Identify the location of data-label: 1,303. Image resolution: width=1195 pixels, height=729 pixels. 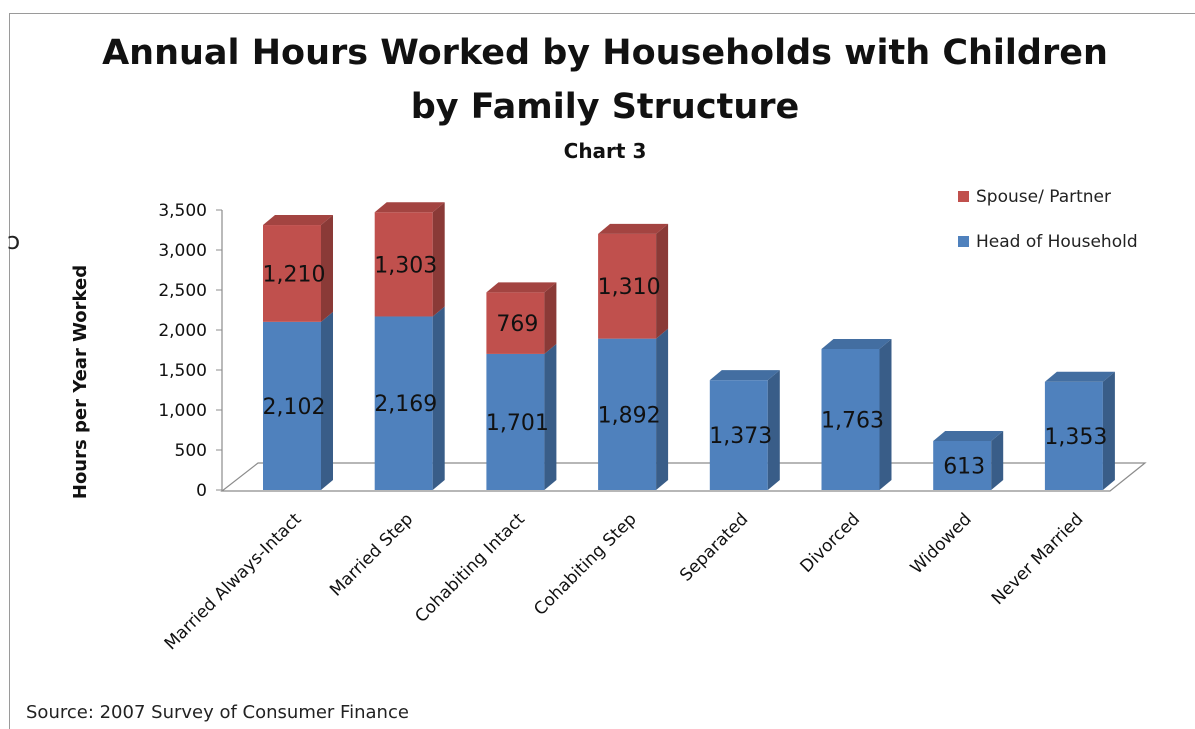
(405, 265).